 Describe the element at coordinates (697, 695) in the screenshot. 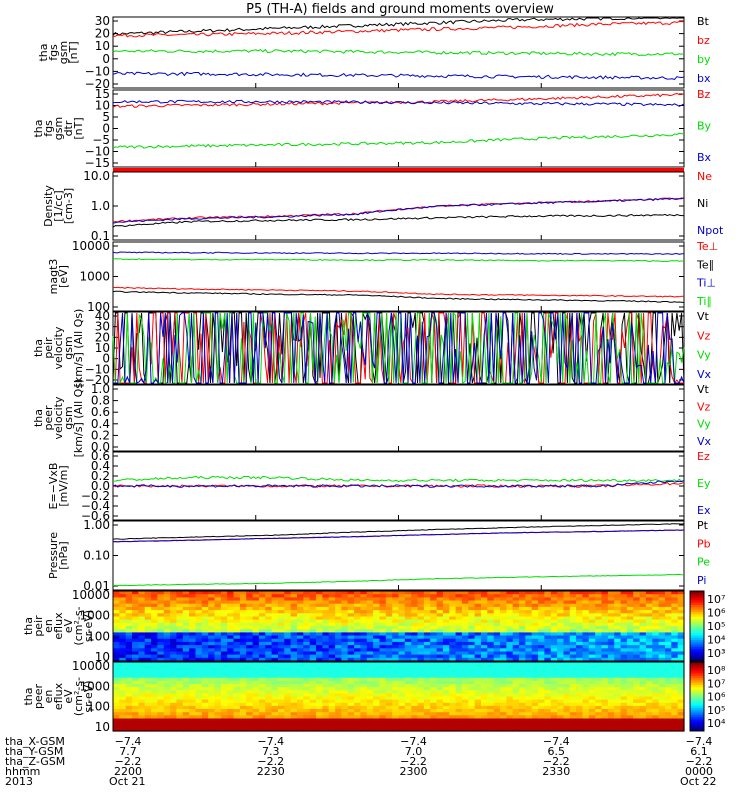

I see `colorbar-cell` at that location.